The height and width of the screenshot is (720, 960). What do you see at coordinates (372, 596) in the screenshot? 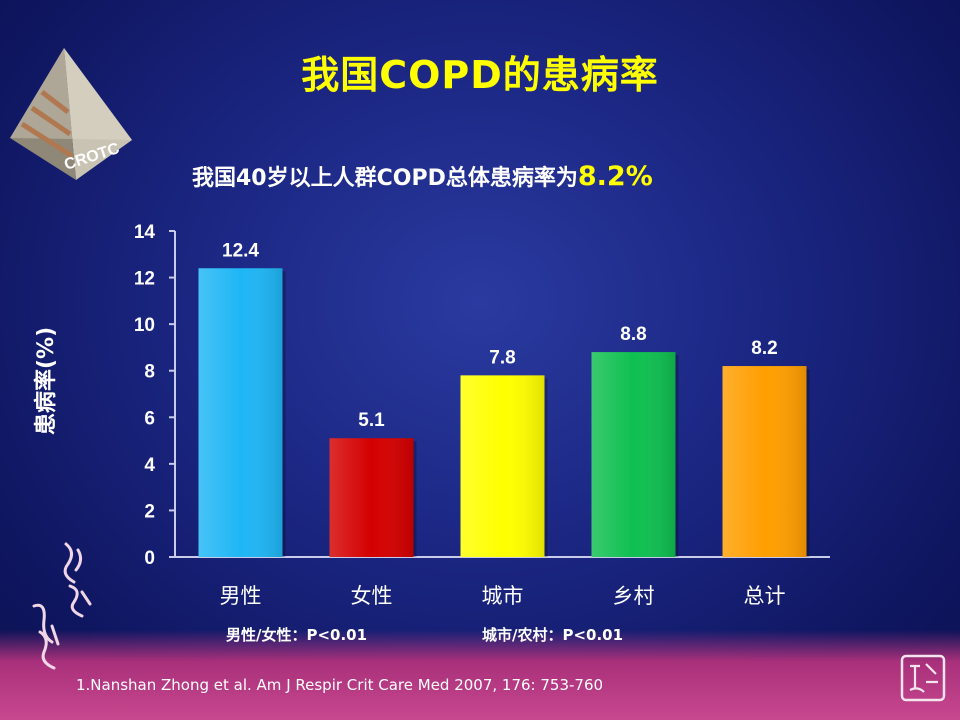
I see `x-tick-label: 女性` at bounding box center [372, 596].